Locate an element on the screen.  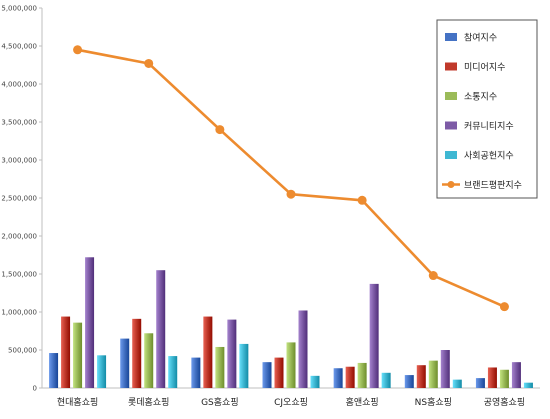
y-tick-label: 0 is located at coordinates (35, 389).